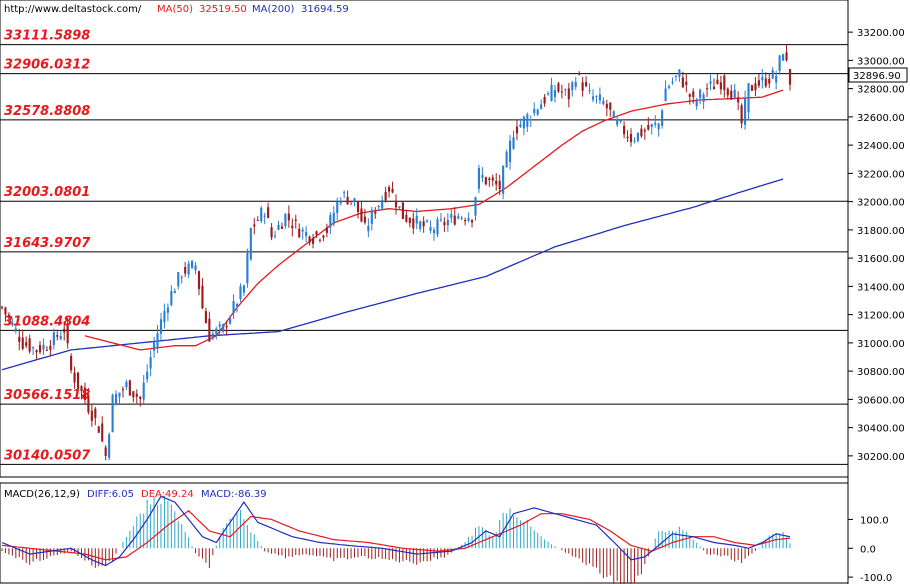  Describe the element at coordinates (881, 118) in the screenshot. I see `price-tick-label: 32600.00` at that location.